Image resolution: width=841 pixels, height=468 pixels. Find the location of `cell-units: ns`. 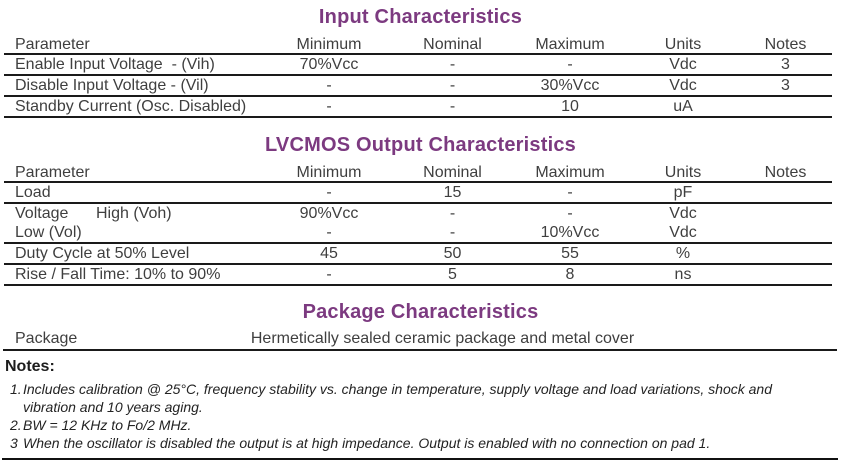

cell-units: ns is located at coordinates (683, 274).